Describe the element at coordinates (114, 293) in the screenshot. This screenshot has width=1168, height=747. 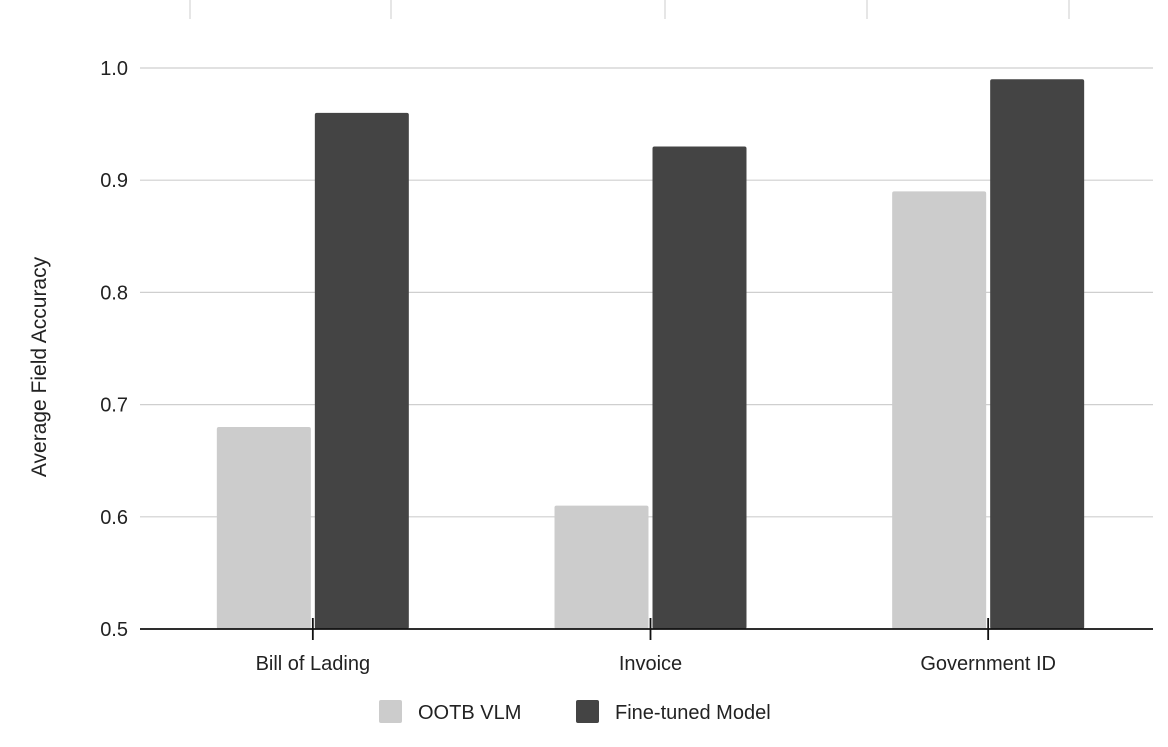
I see `y-tick-label: 0.8` at that location.